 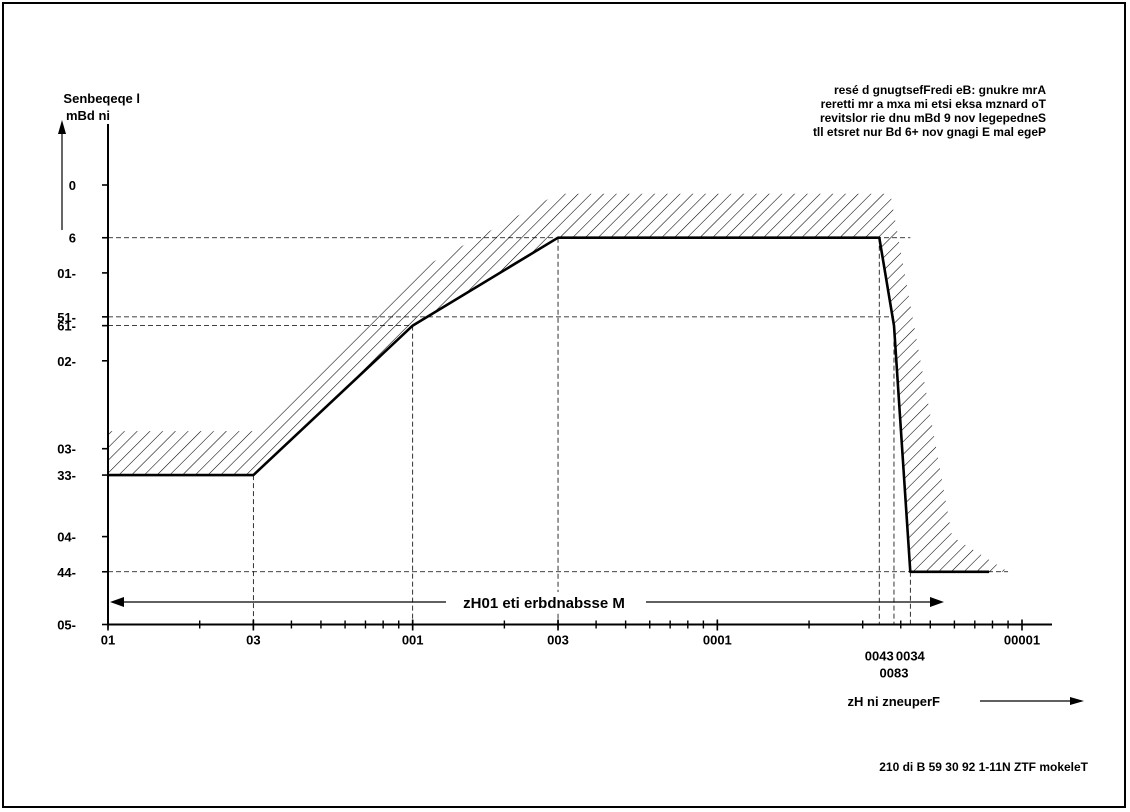 I want to click on y-tick-label: 01-, so click(x=66, y=273).